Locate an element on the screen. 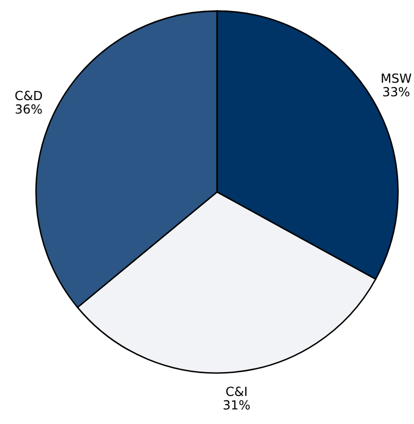 This screenshot has width=414, height=424. slice-label: MSW is located at coordinates (397, 78).